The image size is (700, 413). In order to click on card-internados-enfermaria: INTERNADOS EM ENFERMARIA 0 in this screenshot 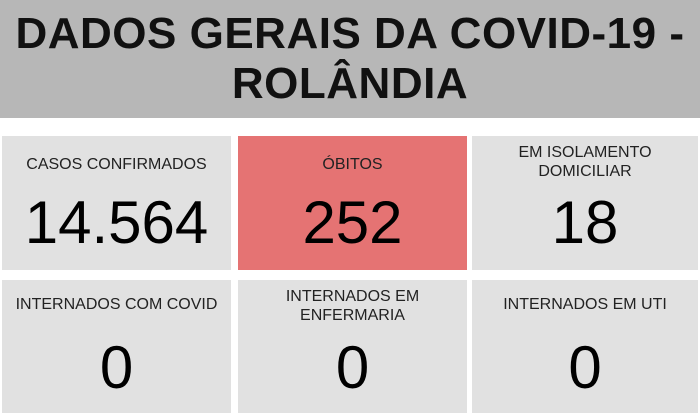, I will do `click(352, 346)`.